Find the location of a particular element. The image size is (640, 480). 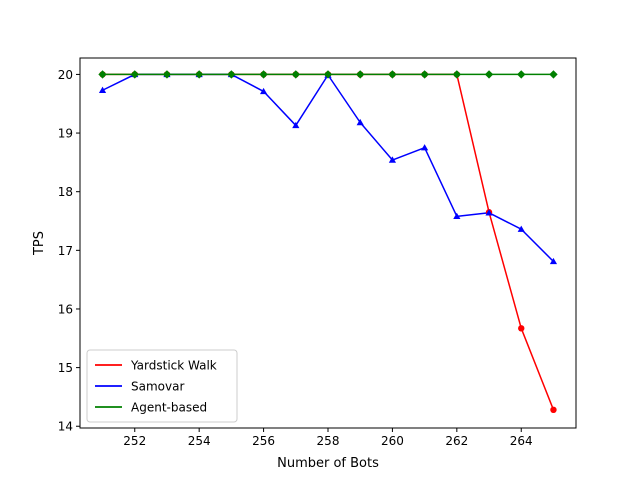

y-tick-label: 19 is located at coordinates (65, 134).